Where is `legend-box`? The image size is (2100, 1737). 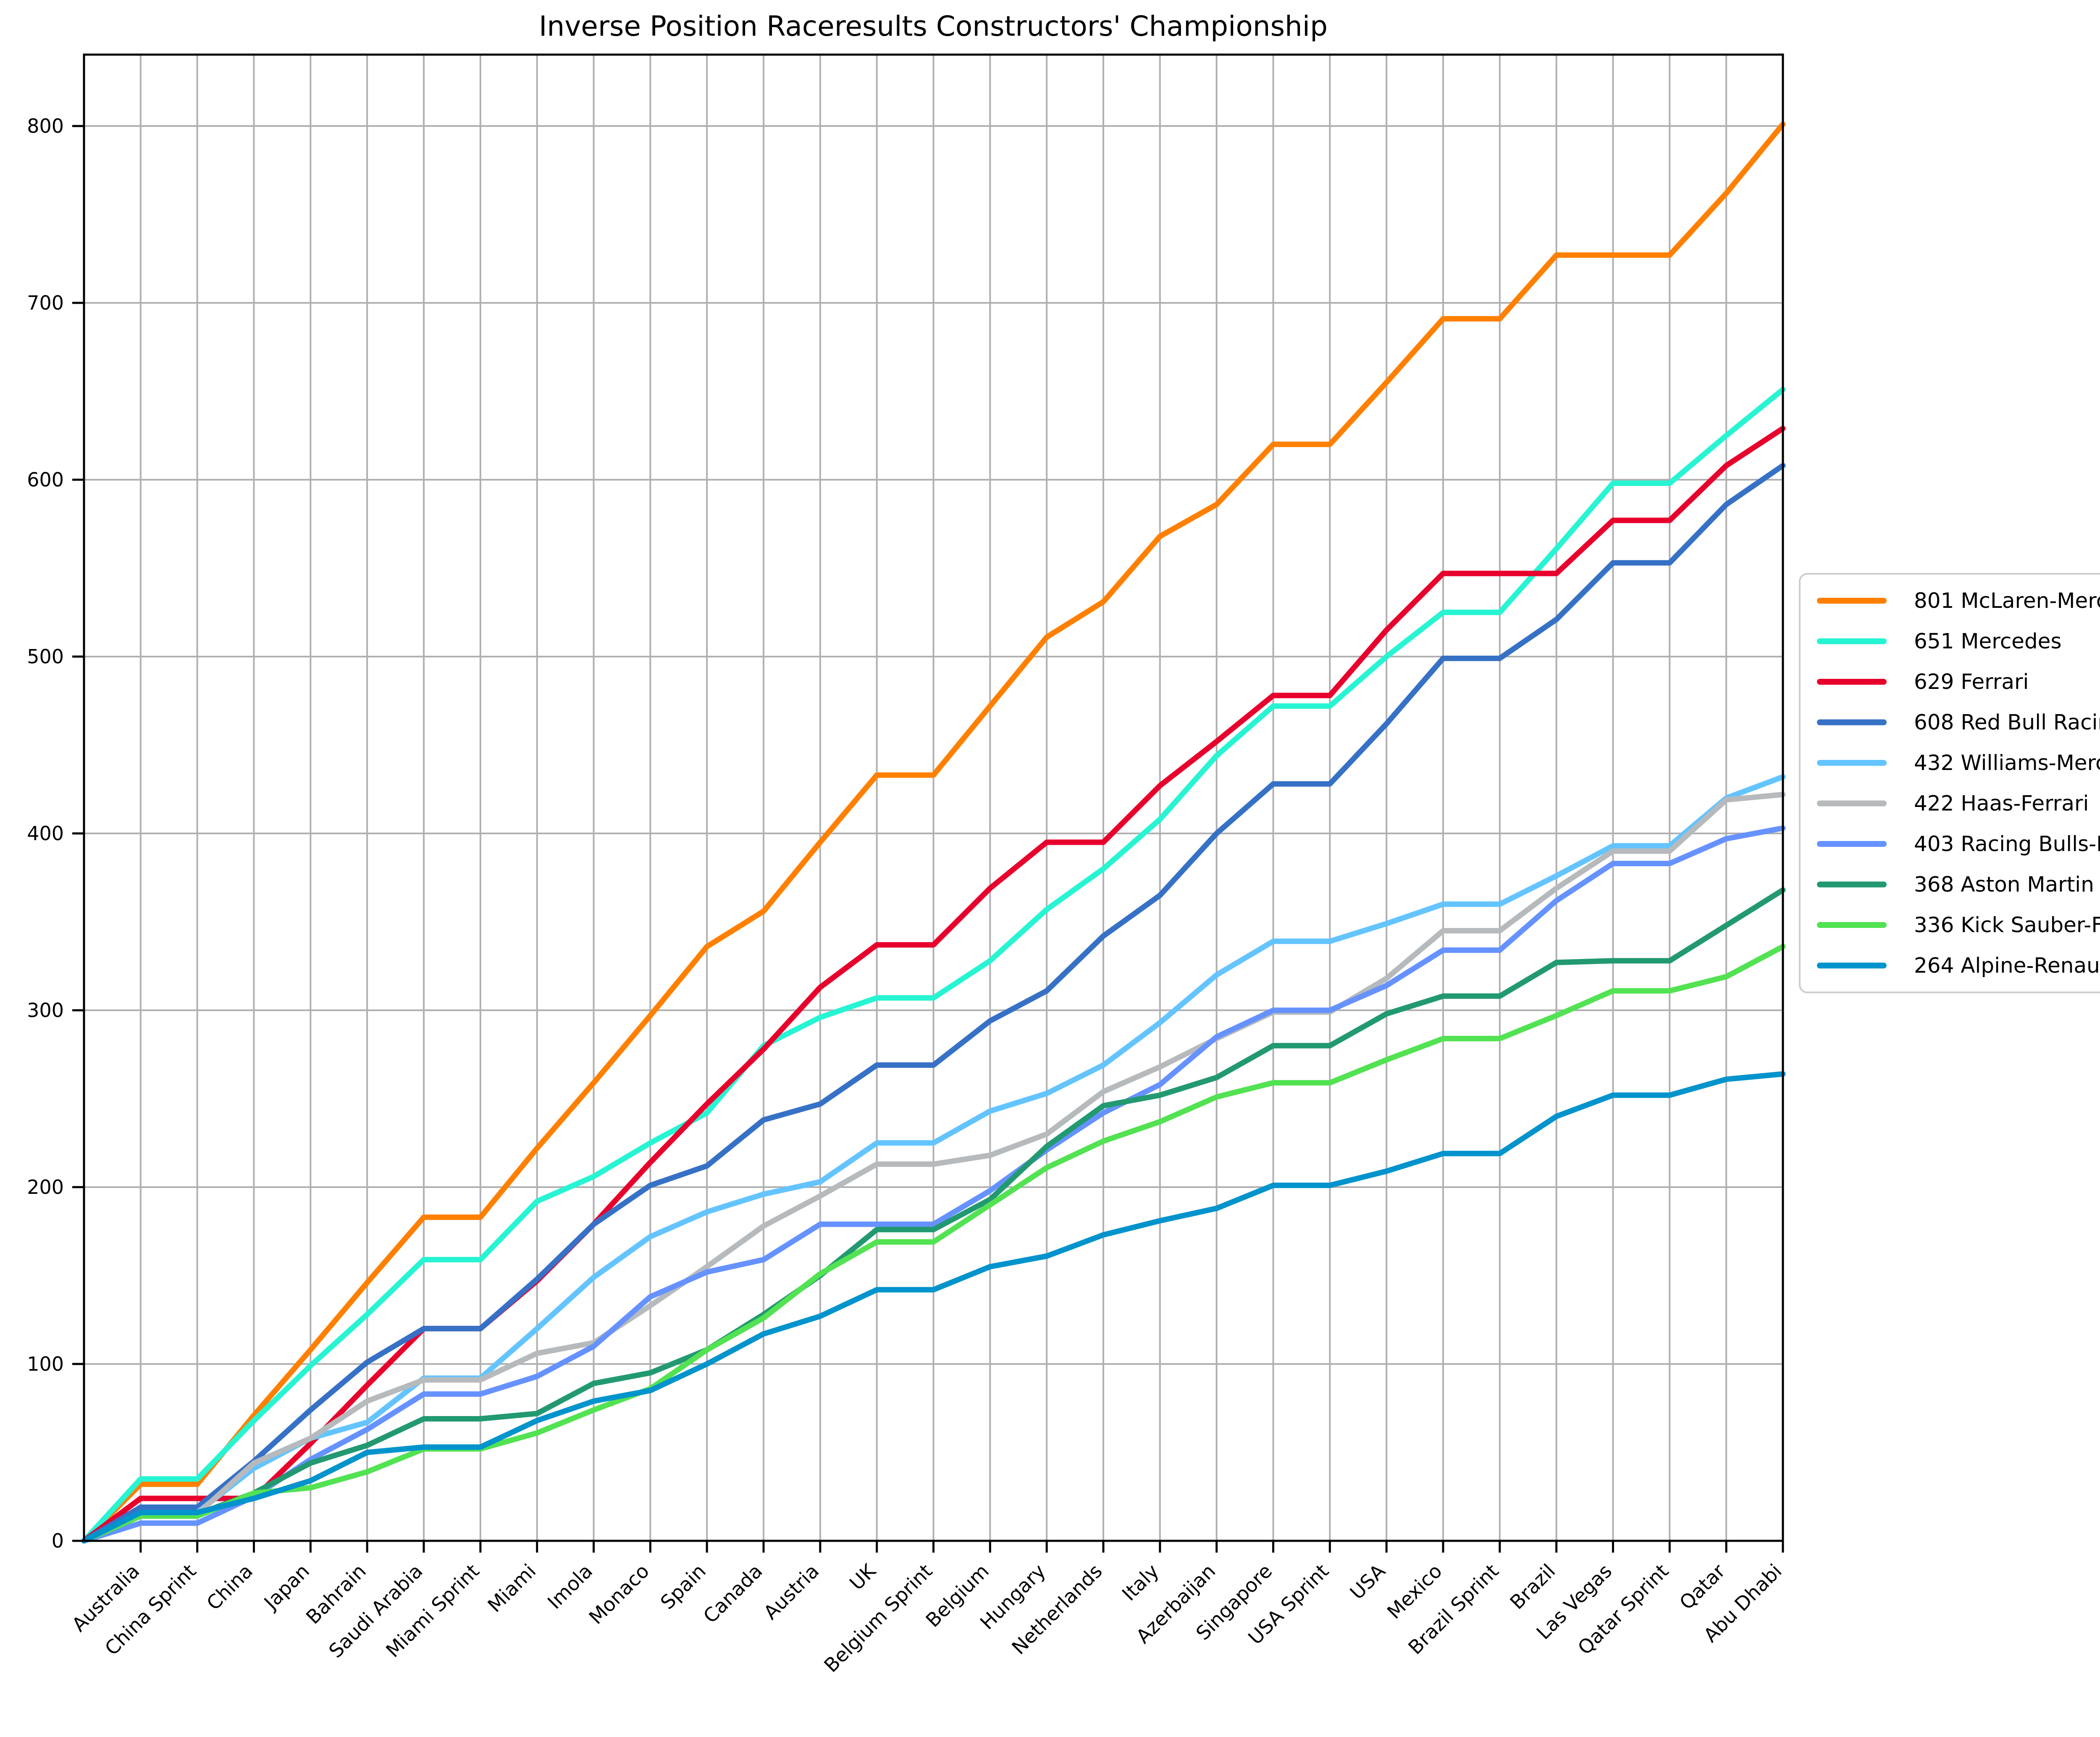 legend-box is located at coordinates (1949, 783).